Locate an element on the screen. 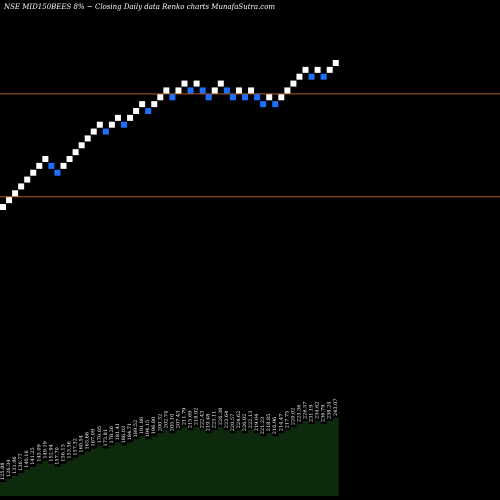 This screenshot has width=500, height=500. volume-label: 196.80 is located at coordinates (154, 426).